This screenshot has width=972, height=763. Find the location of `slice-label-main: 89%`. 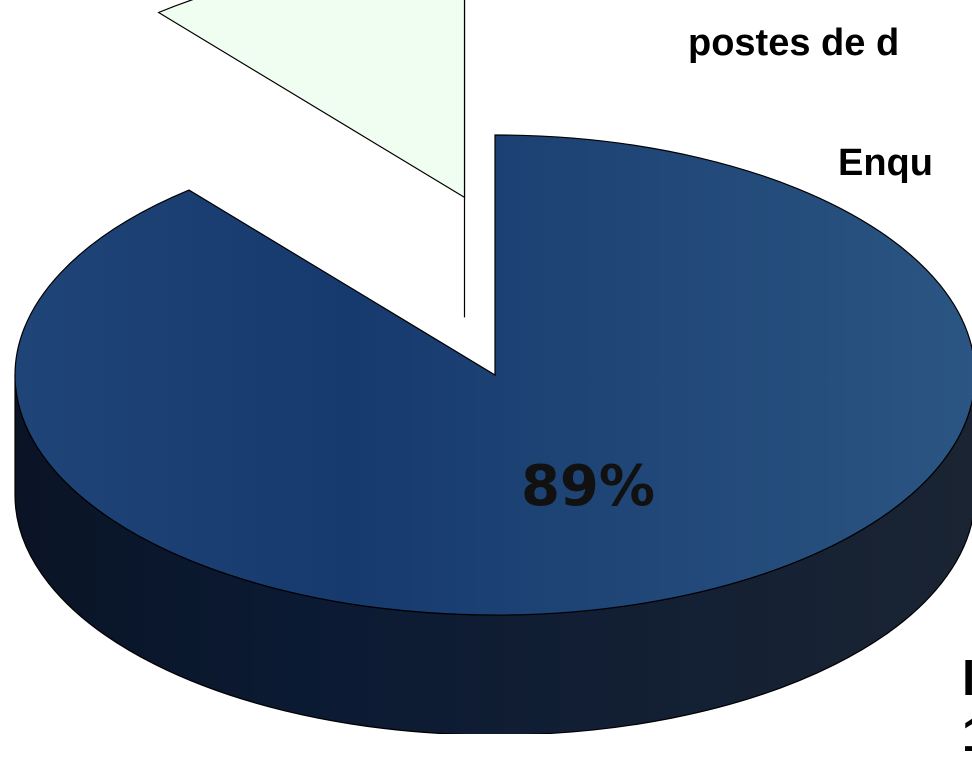

slice-label-main: 89% is located at coordinates (588, 486).